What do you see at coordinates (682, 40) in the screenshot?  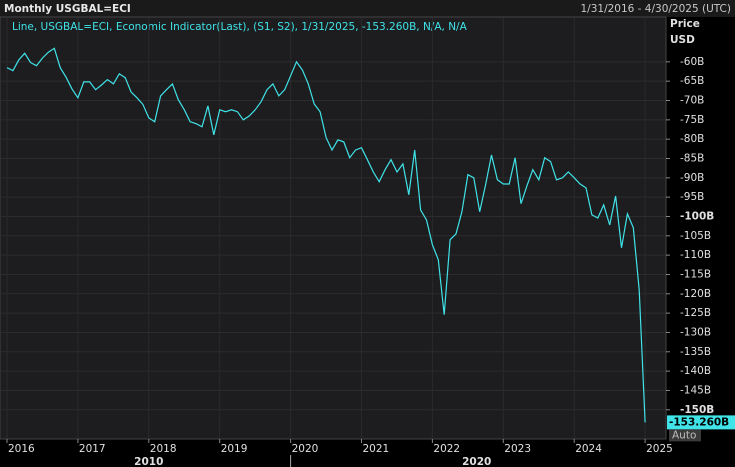 I see `y-axis-unit: USD` at bounding box center [682, 40].